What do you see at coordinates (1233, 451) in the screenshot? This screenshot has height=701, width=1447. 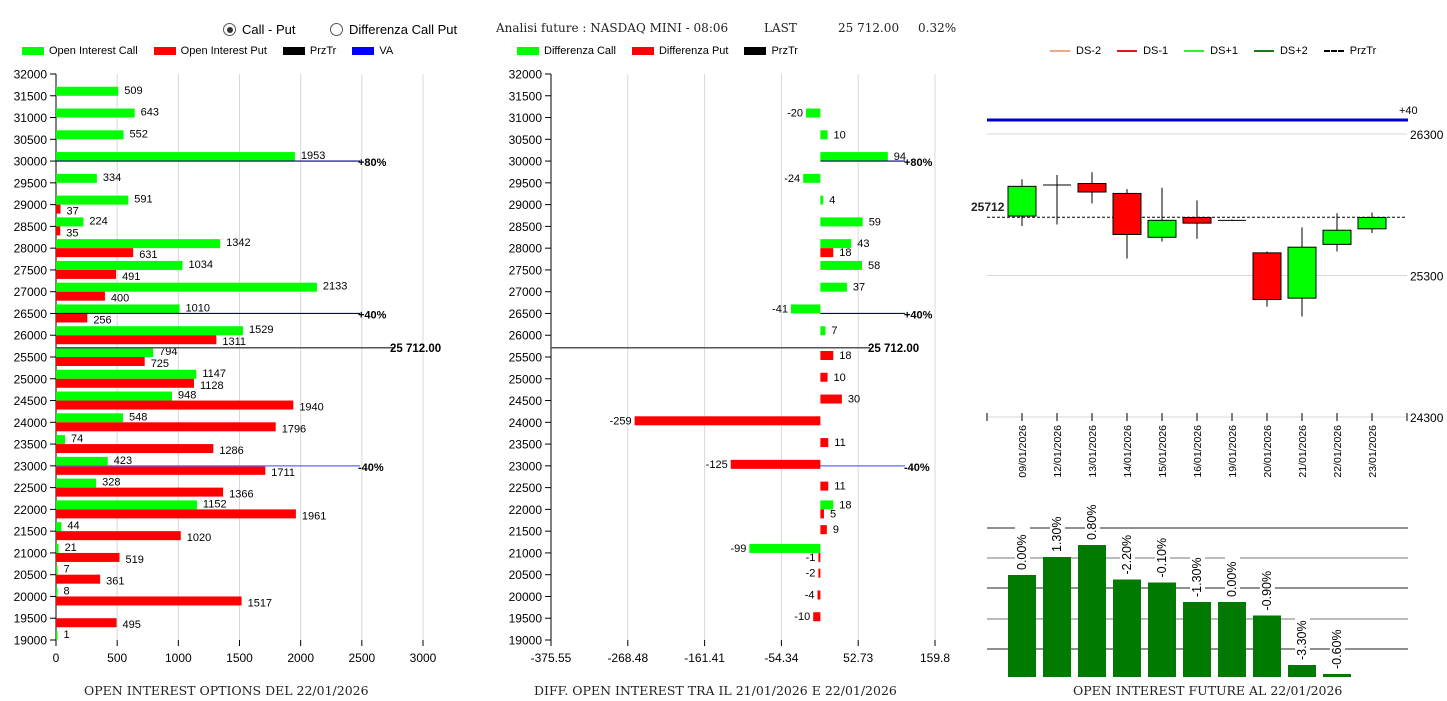 I see `x-tick-label: 19/01/2026` at bounding box center [1233, 451].